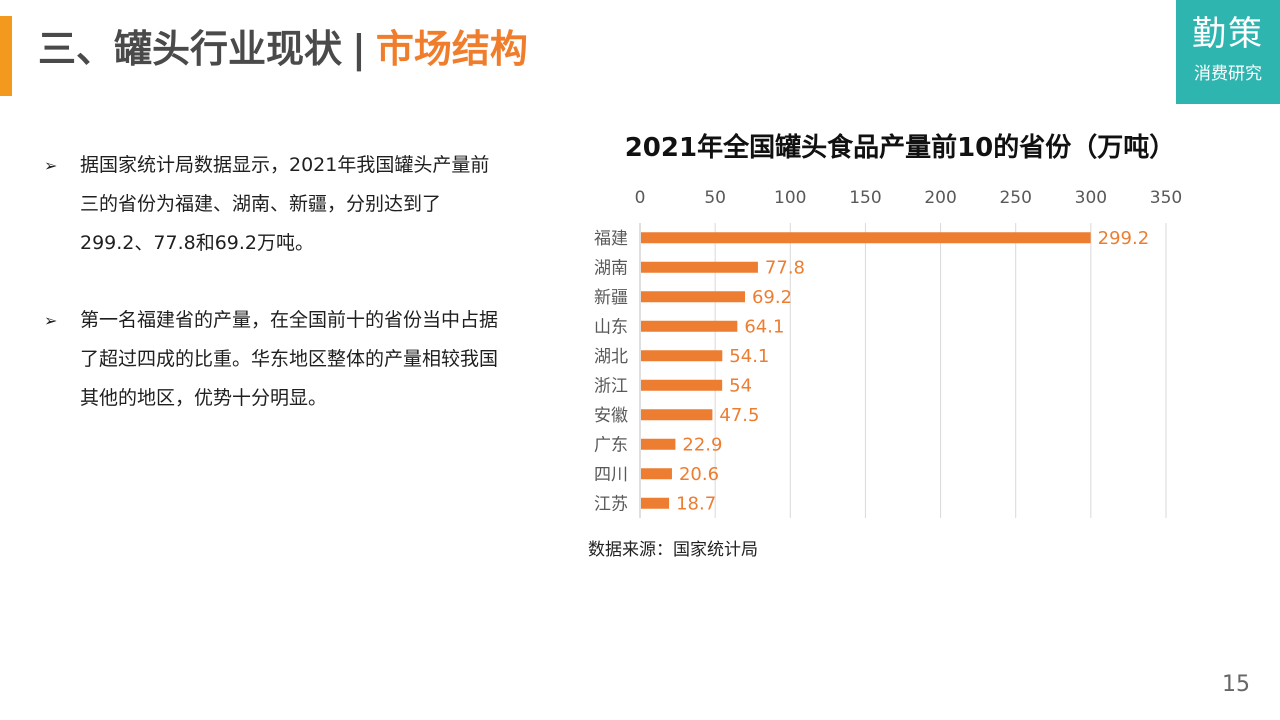  What do you see at coordinates (190, 49) in the screenshot?
I see `page-title-main: 三、罐头行业现状` at bounding box center [190, 49].